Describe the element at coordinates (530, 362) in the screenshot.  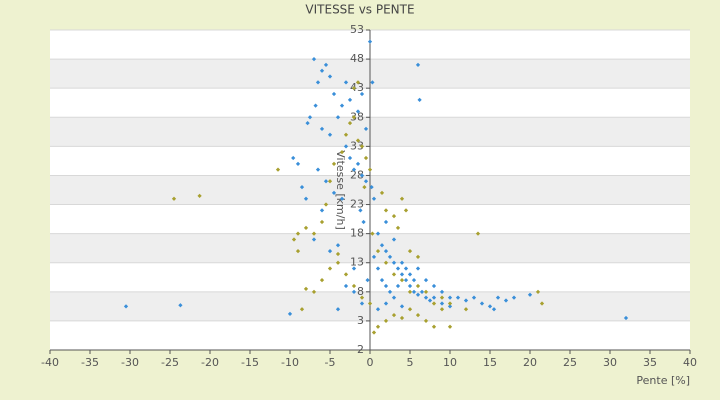
I see `x-tick-label: 20` at that location.